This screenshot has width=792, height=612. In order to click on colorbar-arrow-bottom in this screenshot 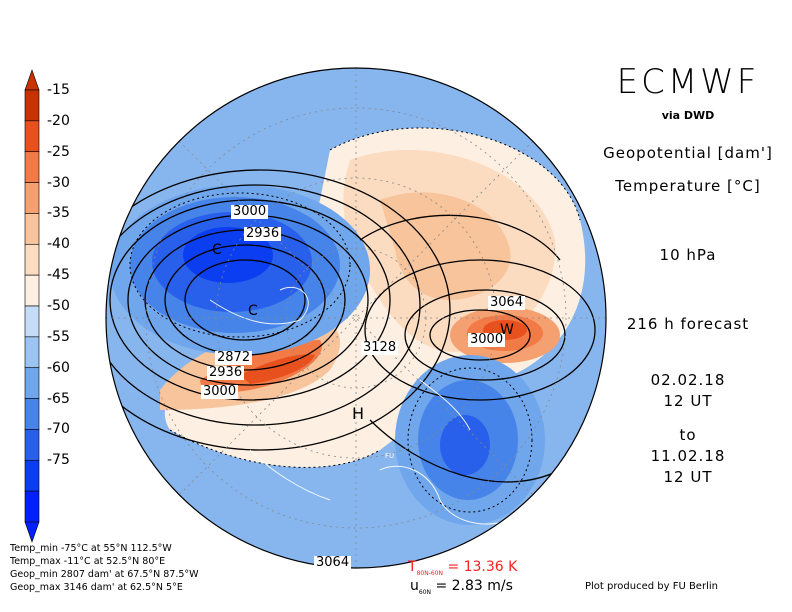, I will do `click(32, 532)`.